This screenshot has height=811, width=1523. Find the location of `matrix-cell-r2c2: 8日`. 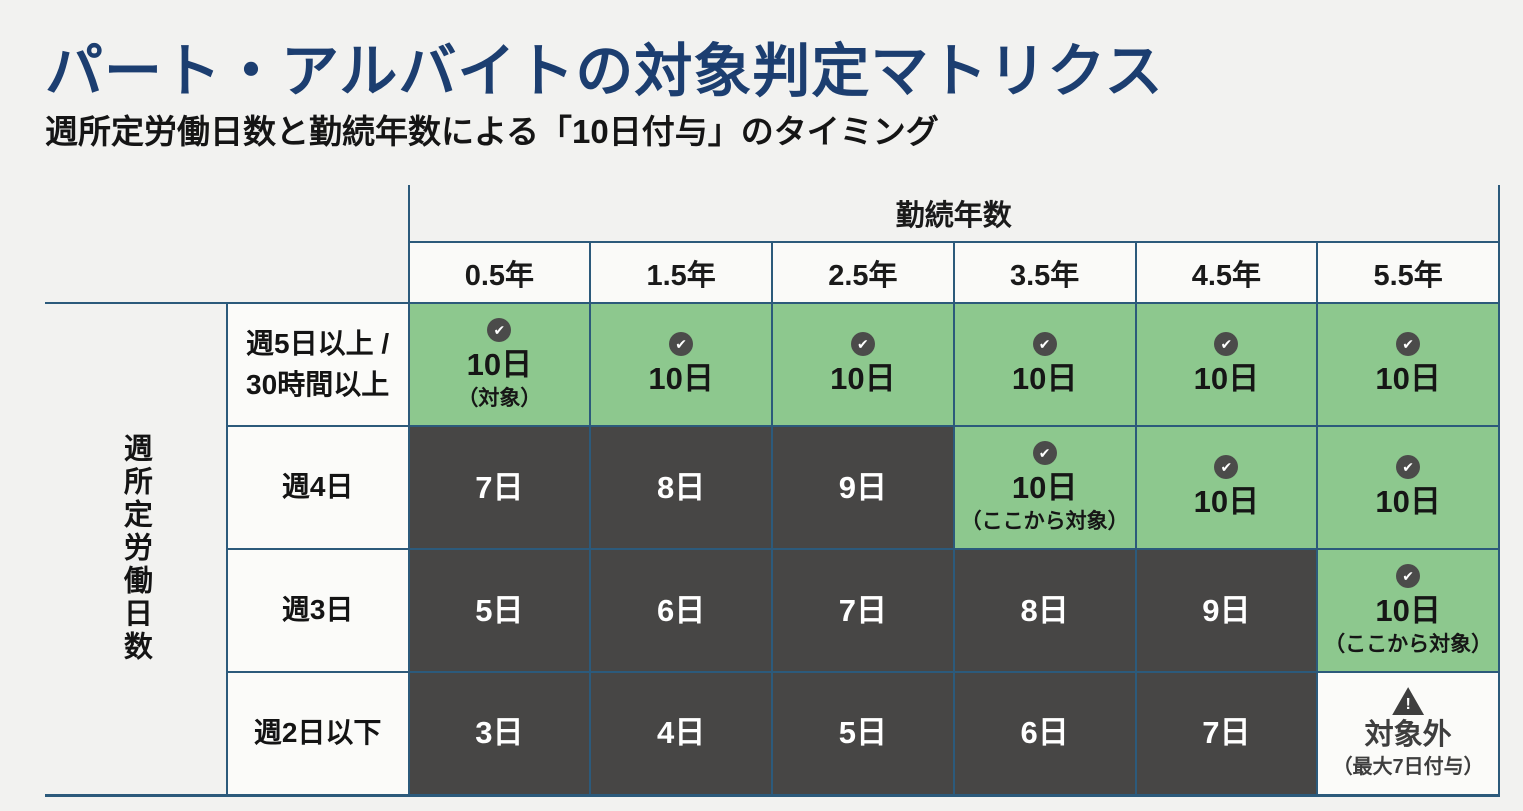

matrix-cell-r2c2: 8日 is located at coordinates (681, 487).